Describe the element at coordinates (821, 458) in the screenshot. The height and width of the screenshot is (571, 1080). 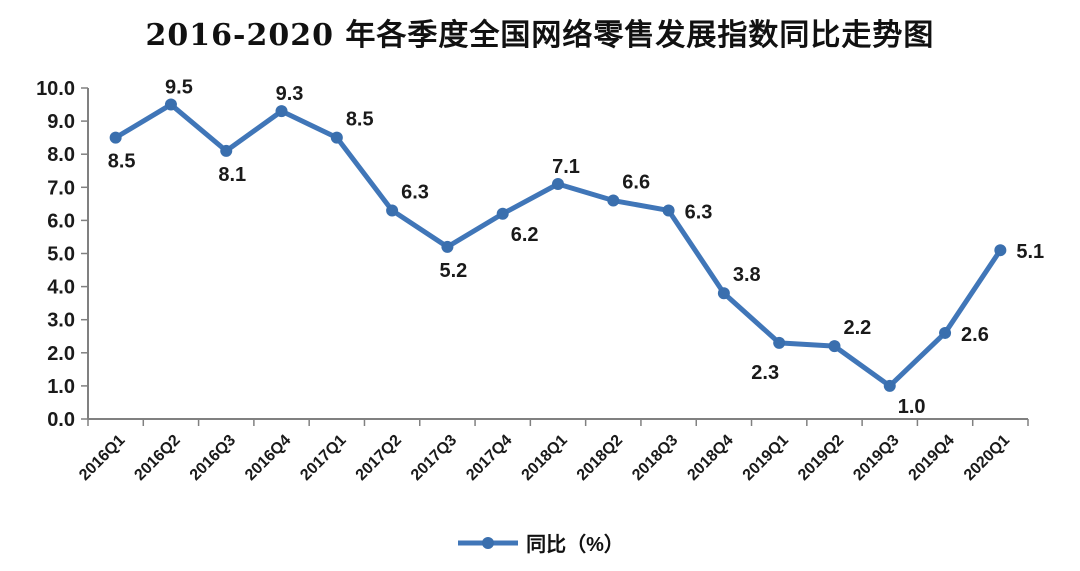
I see `x-tick-label: 2019Q2` at that location.